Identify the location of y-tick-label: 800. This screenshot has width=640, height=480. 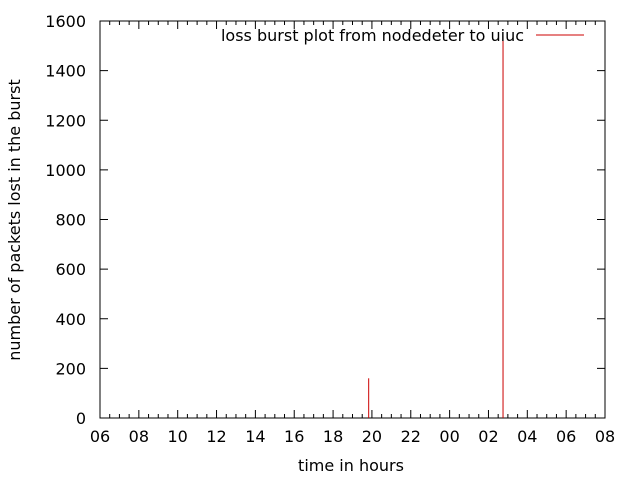
(70, 220).